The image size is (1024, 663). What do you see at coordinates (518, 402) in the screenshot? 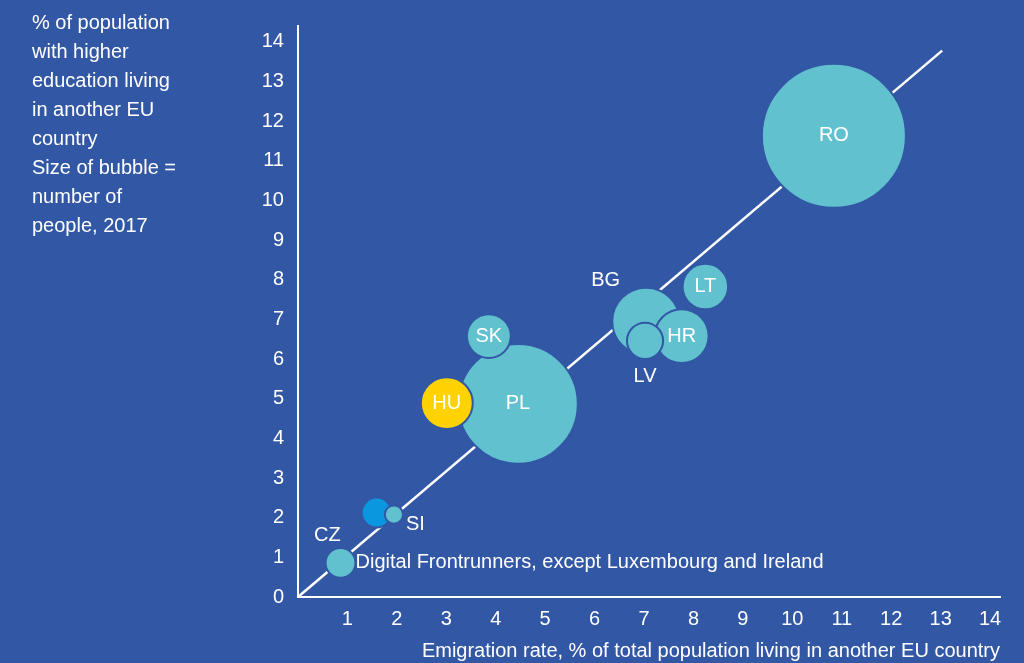
I see `annotation: PL` at bounding box center [518, 402].